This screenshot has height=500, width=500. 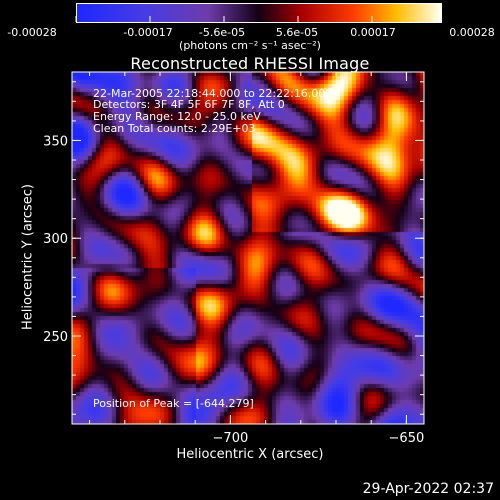 I want to click on annotation-peak: Position of Peak = [-644.279], so click(x=173, y=403).